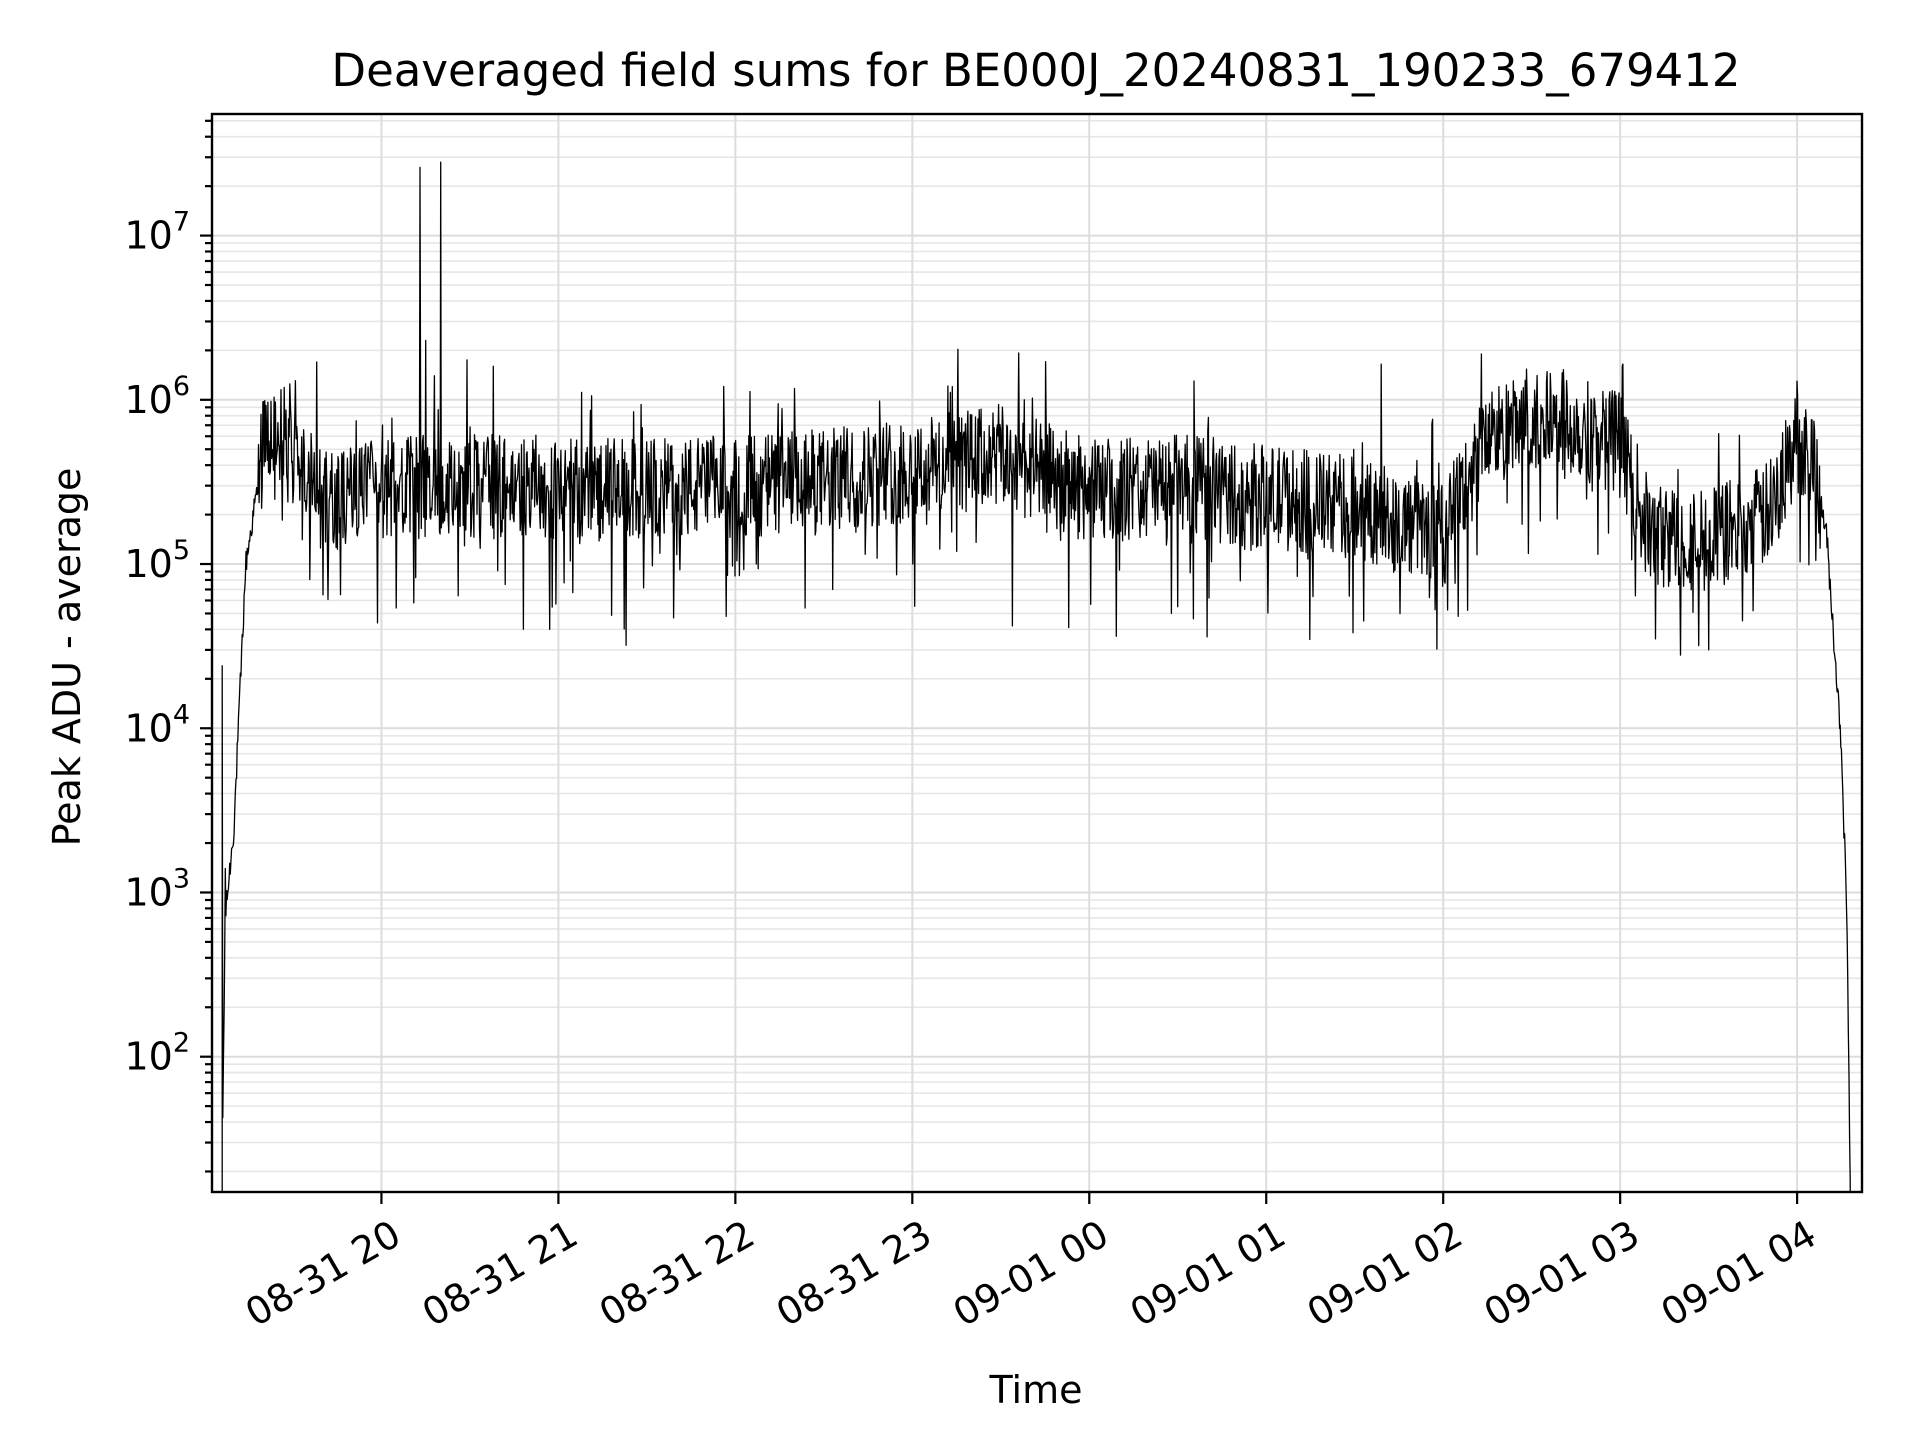 The width and height of the screenshot is (1920, 1440). I want to click on y-tick-label: 10⁶, so click(157, 396).